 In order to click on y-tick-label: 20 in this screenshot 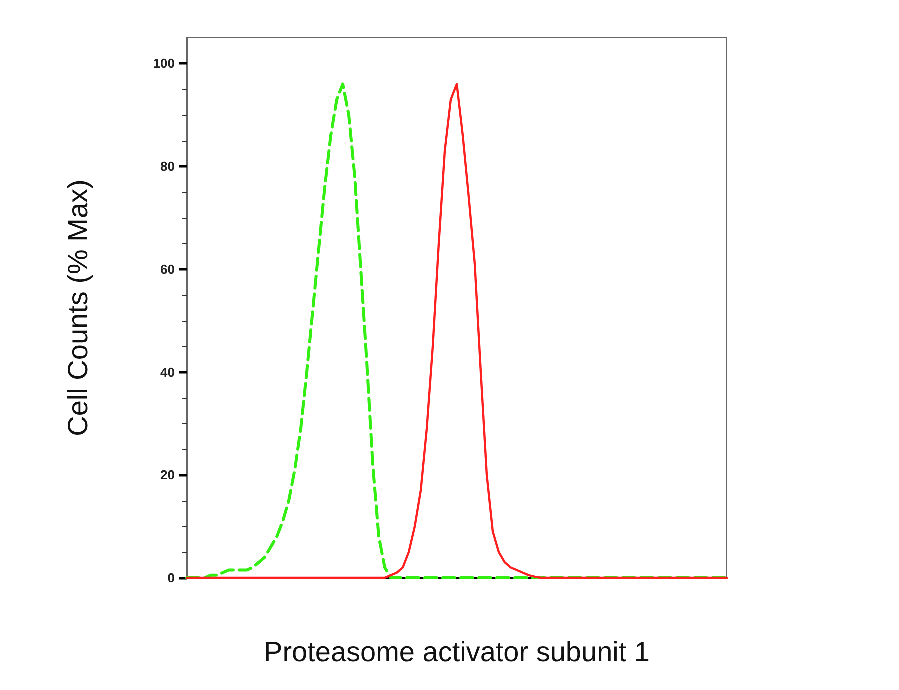, I will do `click(167, 475)`.